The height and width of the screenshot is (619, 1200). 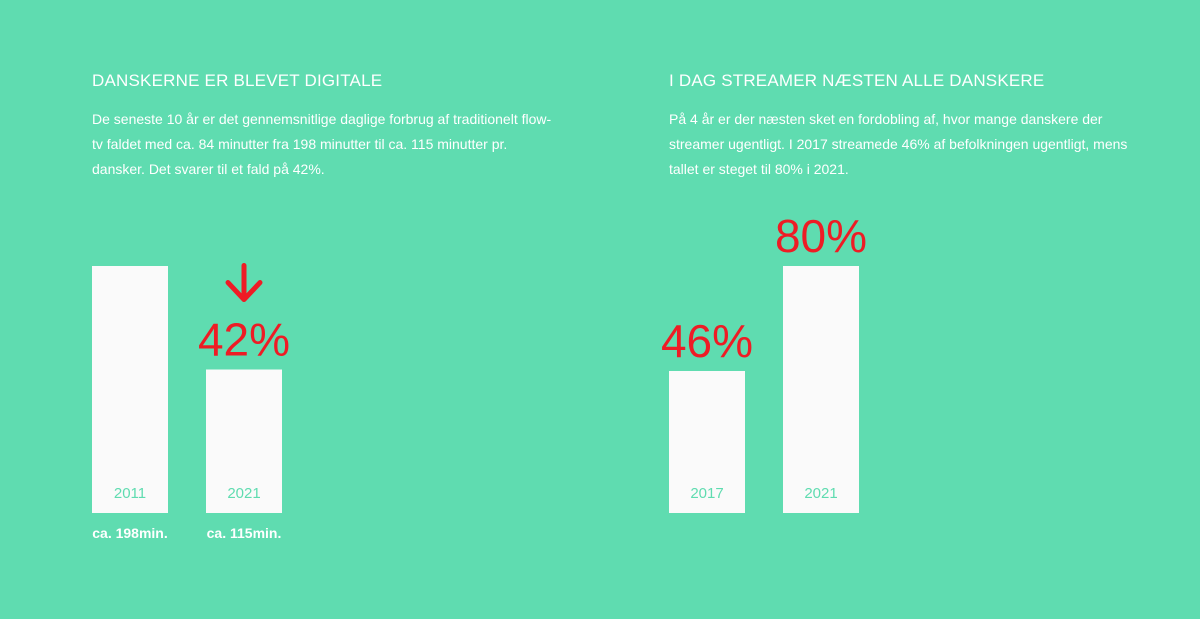 I want to click on streaming-bar-chart: 2017 46% 2021 80%, so click(x=764, y=361).